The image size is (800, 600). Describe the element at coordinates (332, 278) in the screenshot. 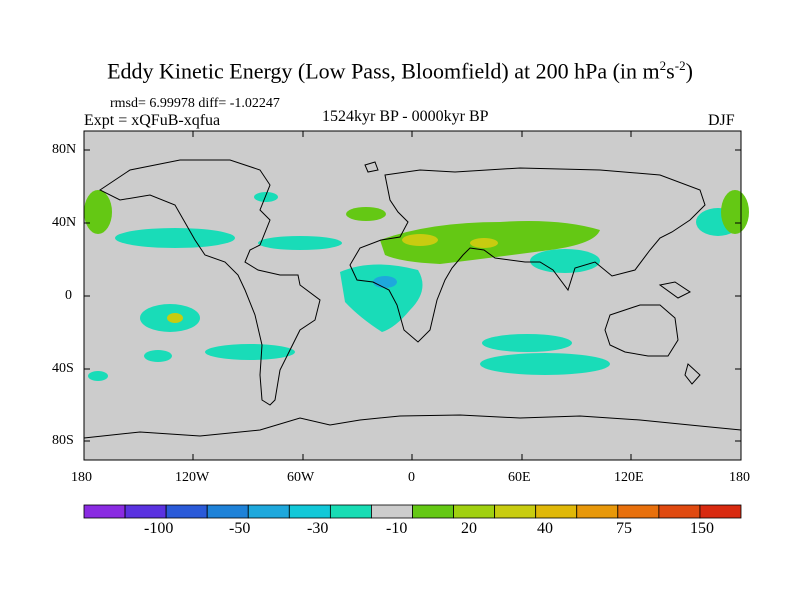

I see `positive-strong-regions` at that location.